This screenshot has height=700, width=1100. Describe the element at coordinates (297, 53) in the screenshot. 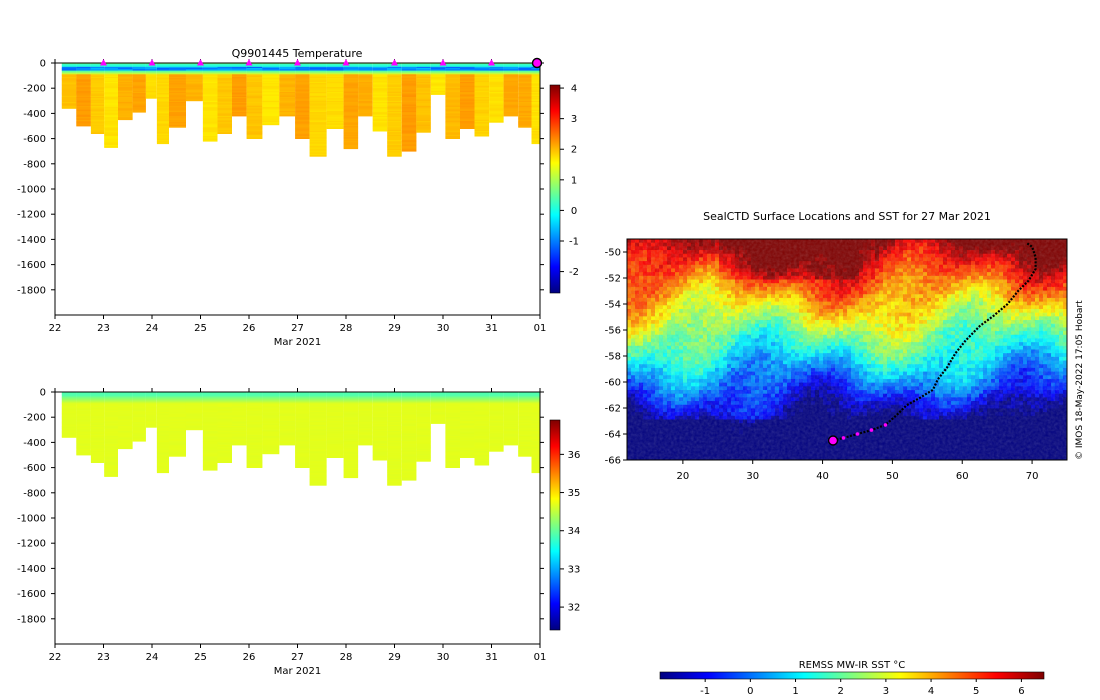

I see `temperature-title: Q9901445 Temperature` at that location.